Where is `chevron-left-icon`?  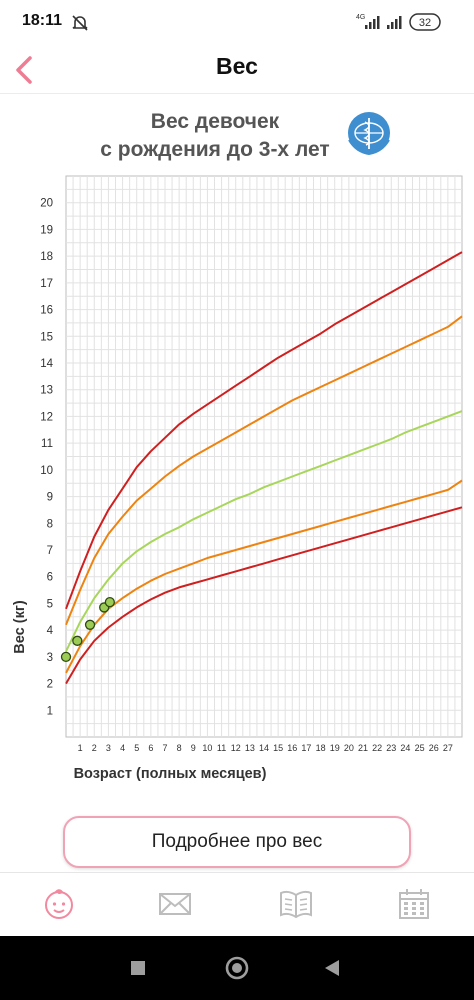 chevron-left-icon is located at coordinates (24, 70).